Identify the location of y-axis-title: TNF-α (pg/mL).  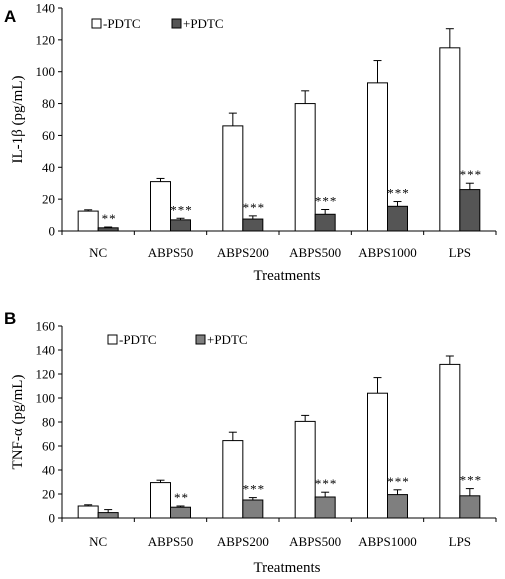
(18, 422).